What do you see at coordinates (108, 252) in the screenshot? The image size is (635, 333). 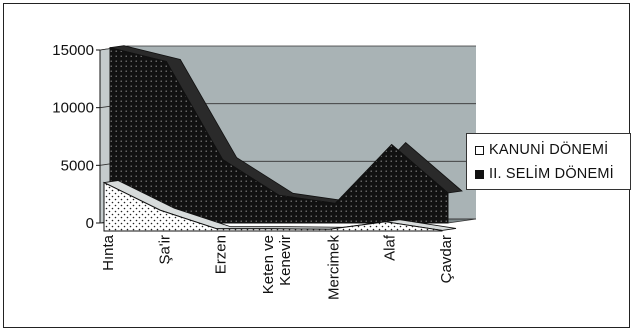 I see `x-tick-label-0: Hınta` at bounding box center [108, 252].